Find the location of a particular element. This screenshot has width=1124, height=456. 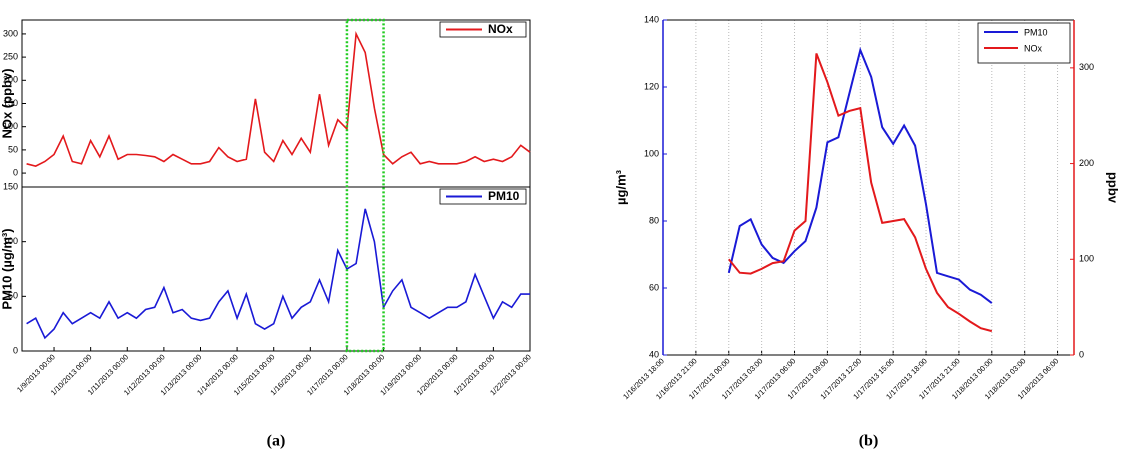

y-tick-label: 120 is located at coordinates (651, 86).